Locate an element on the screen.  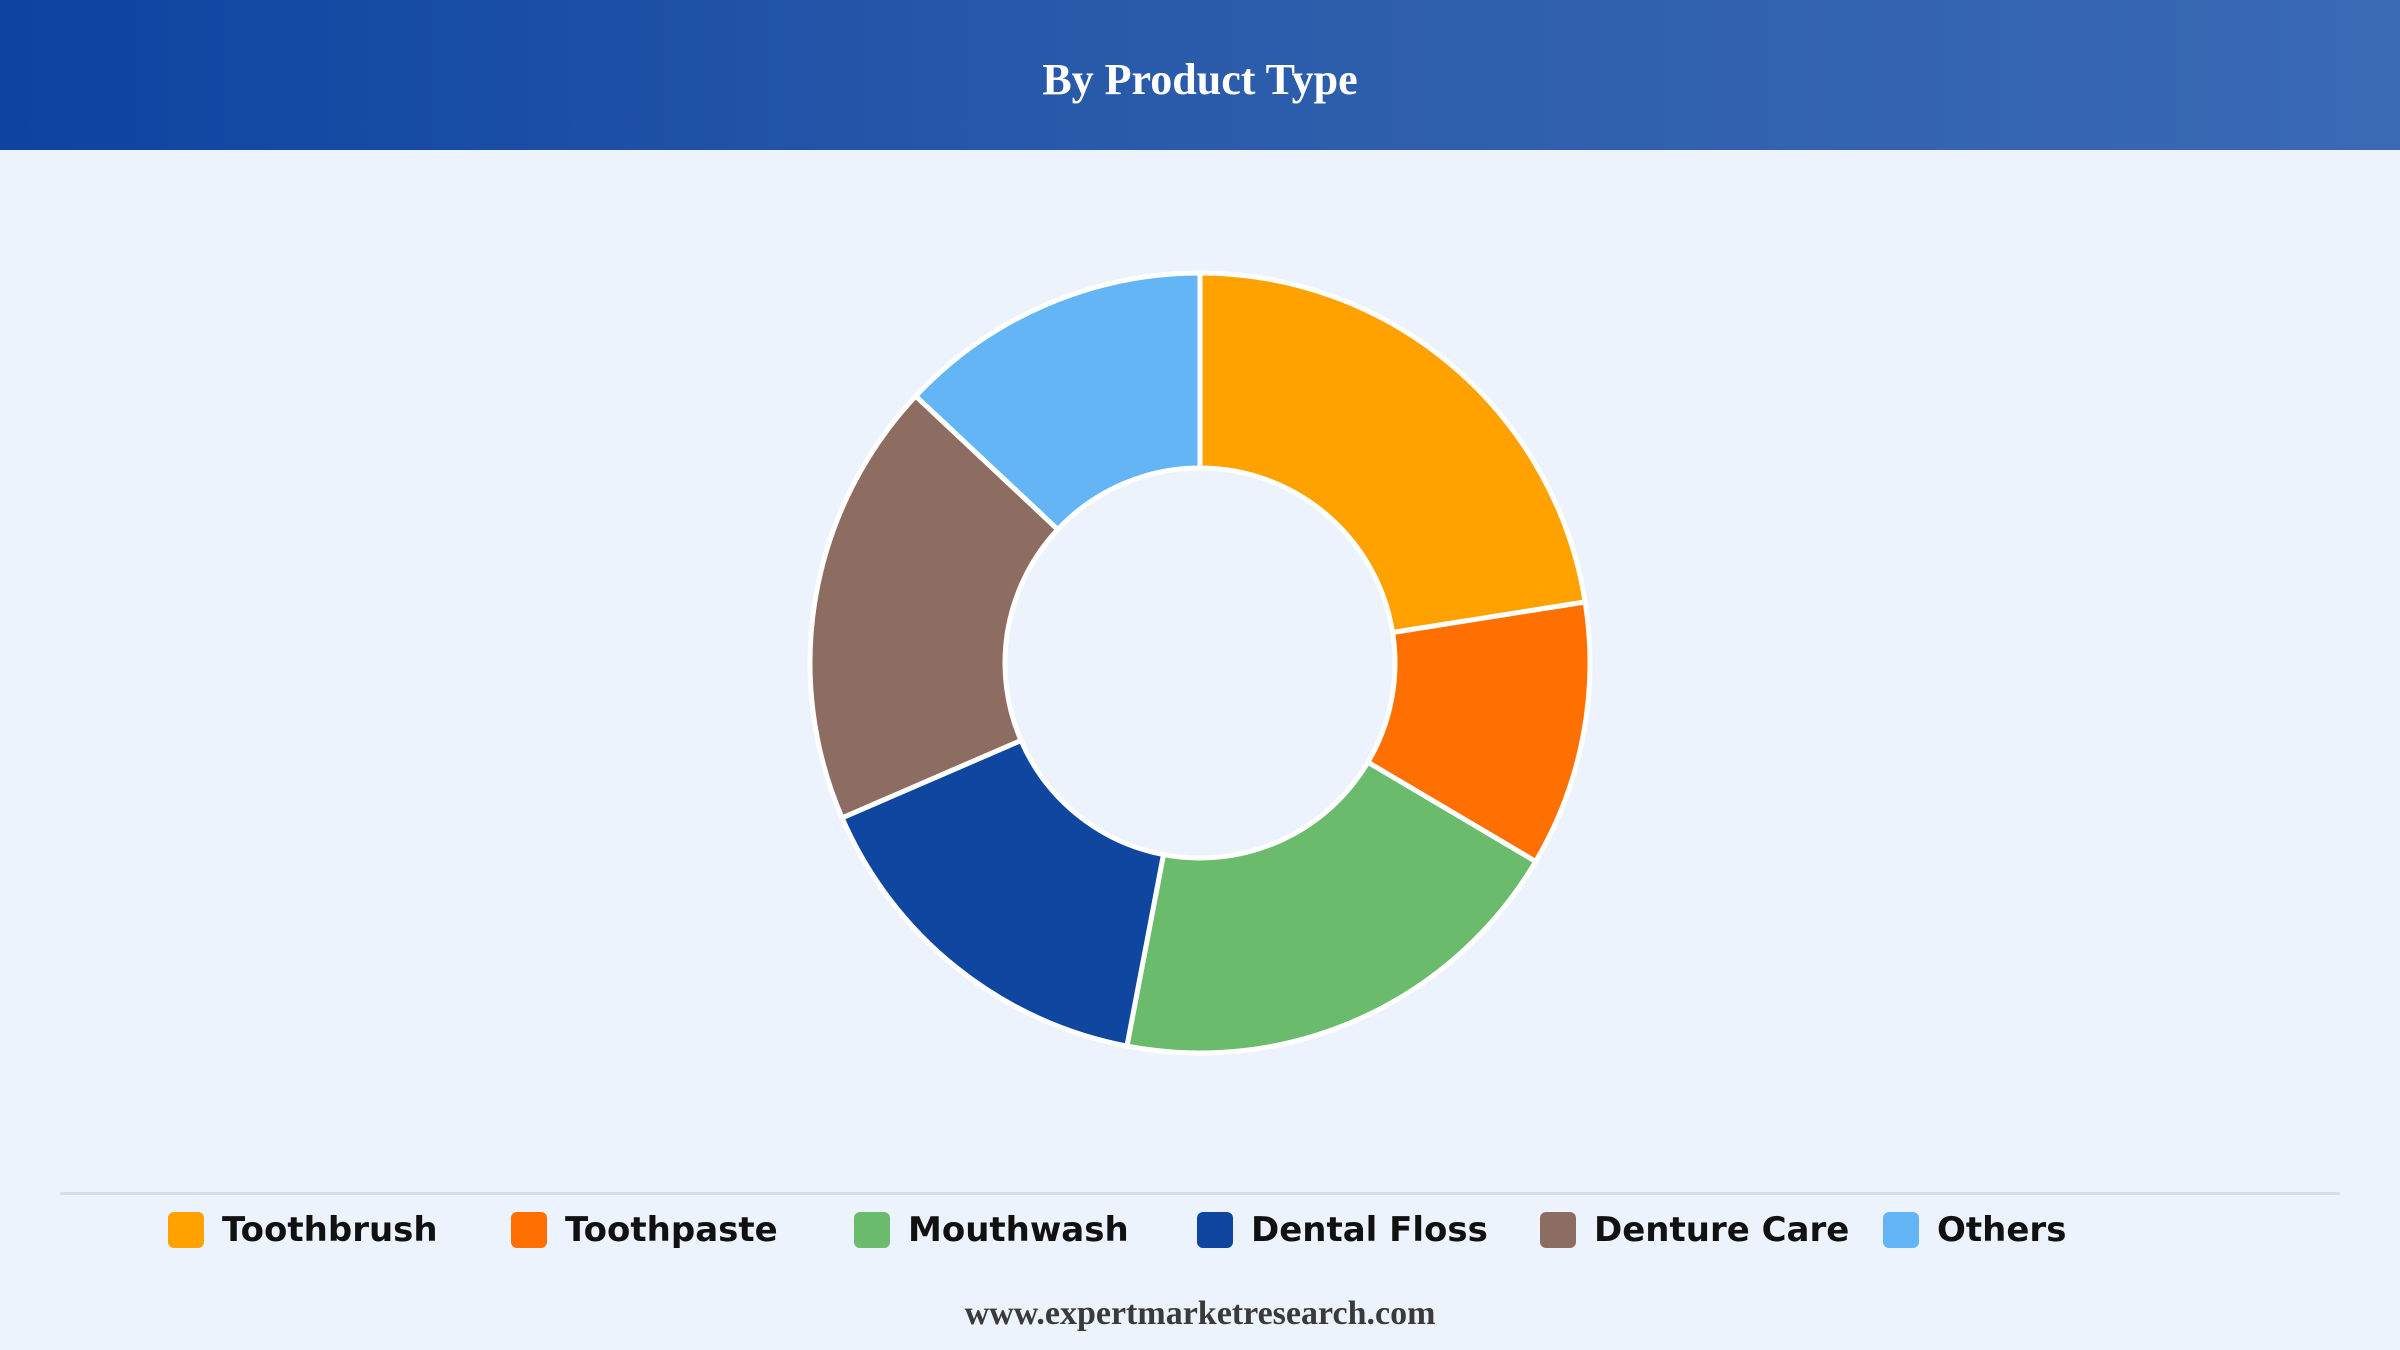
chart-title: By Product Type is located at coordinates (1200, 79).